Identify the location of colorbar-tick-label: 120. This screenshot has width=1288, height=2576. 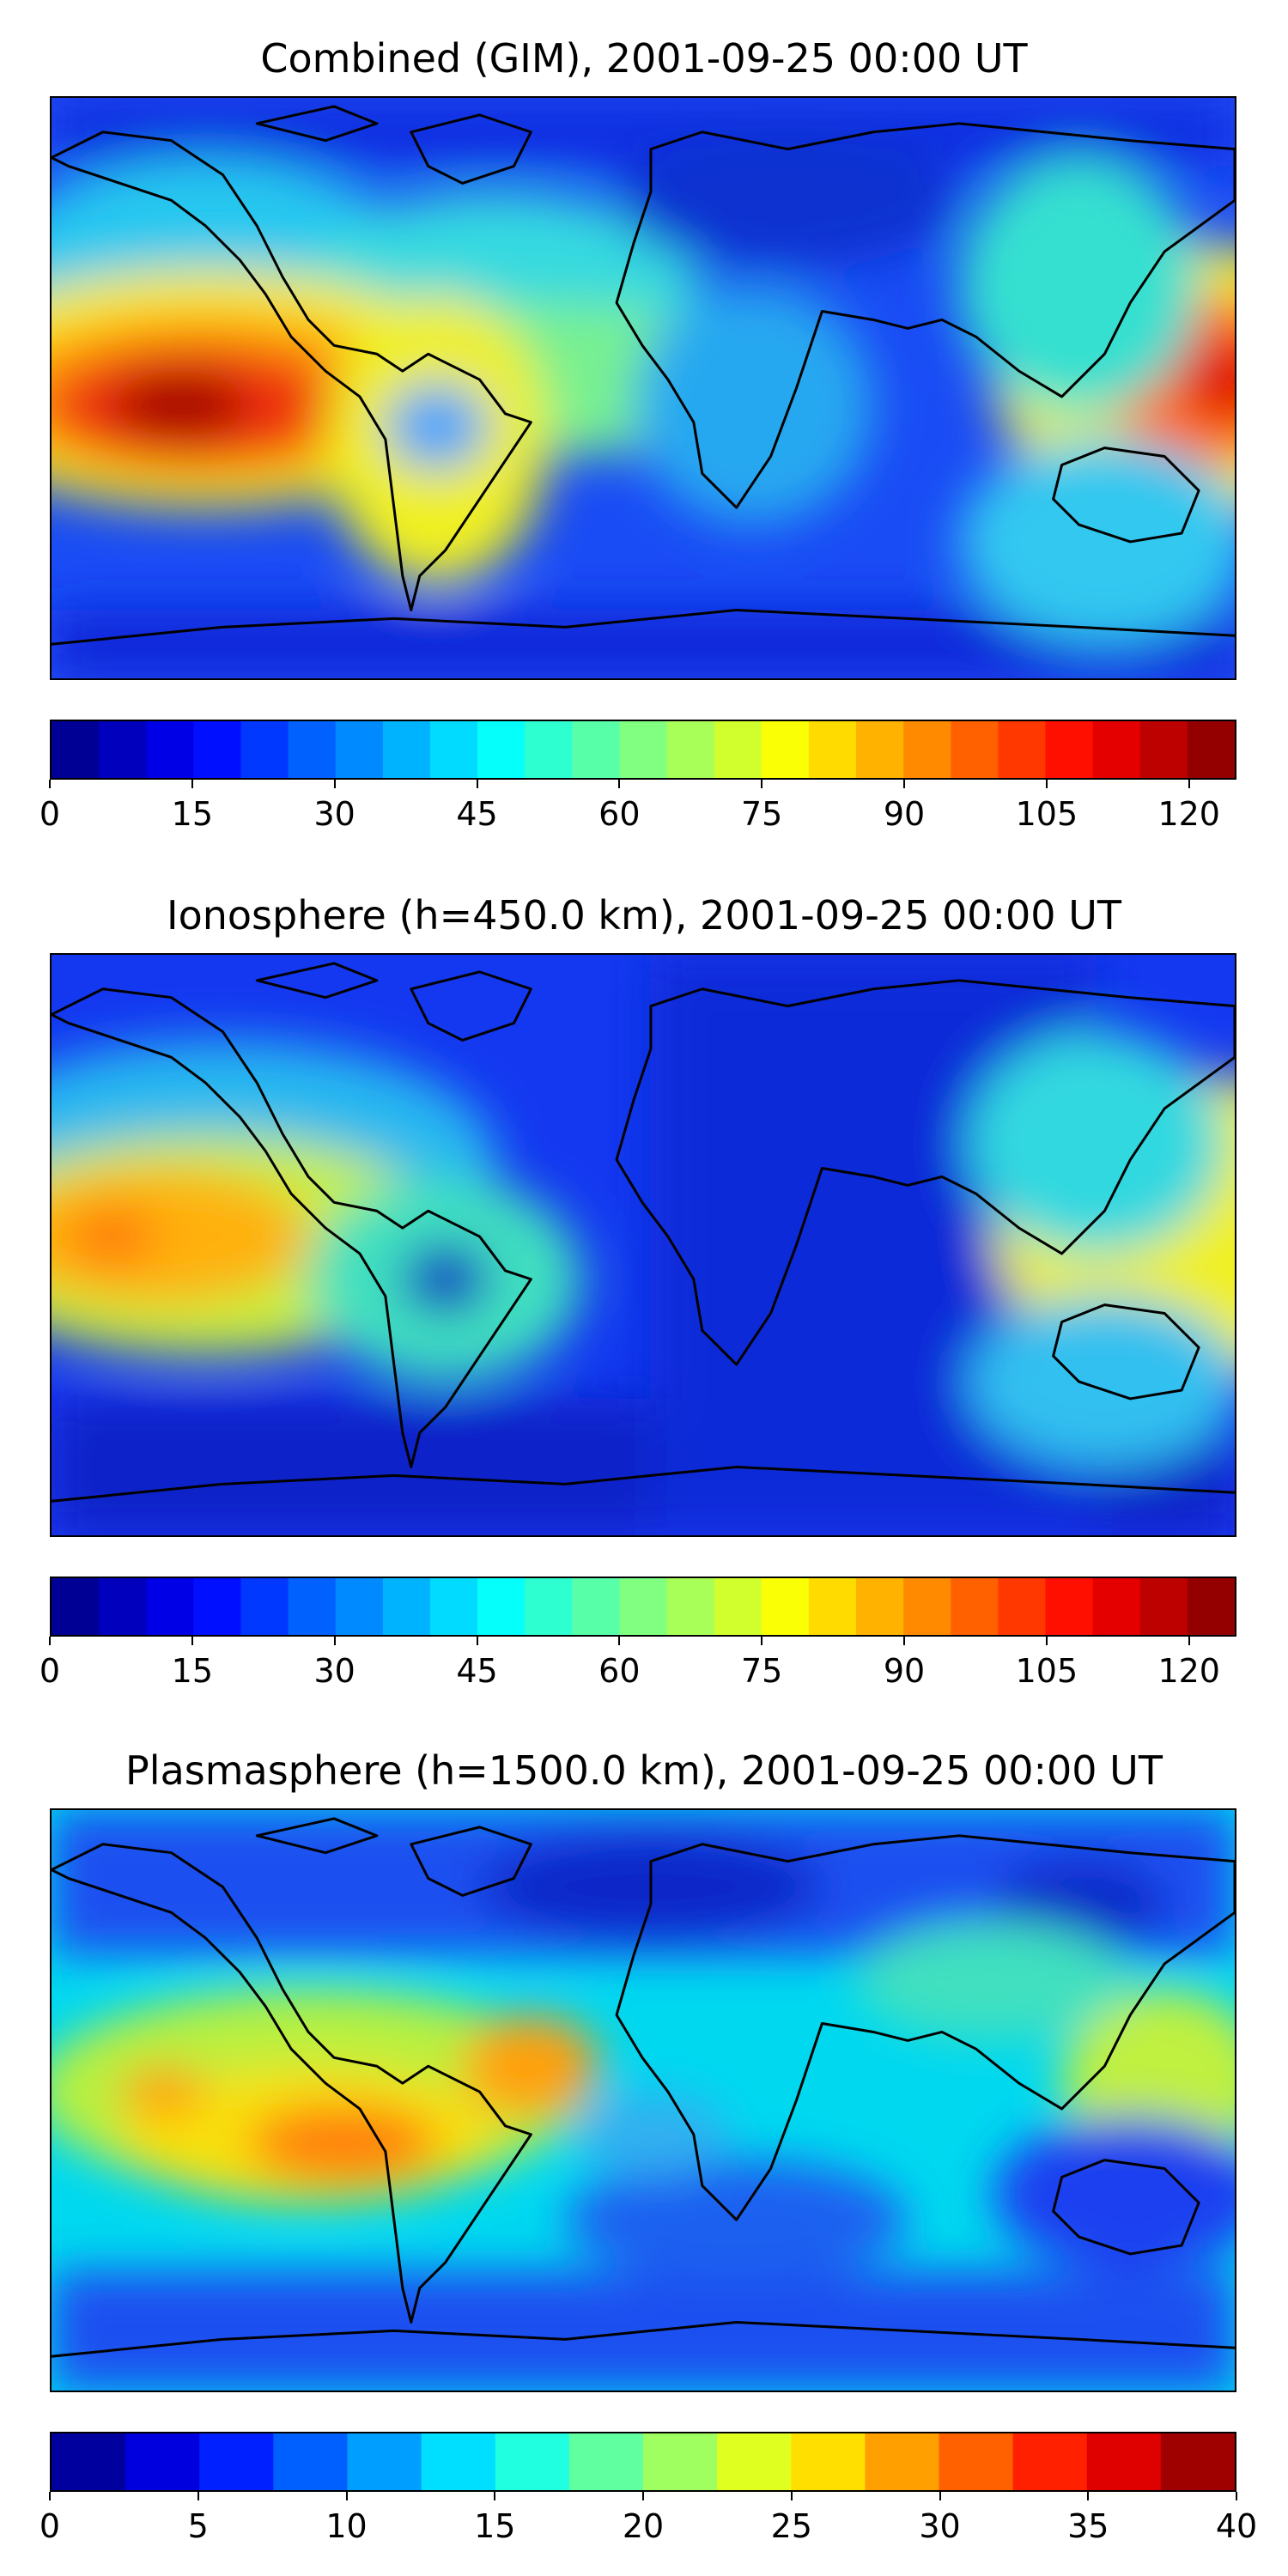
(1188, 1671).